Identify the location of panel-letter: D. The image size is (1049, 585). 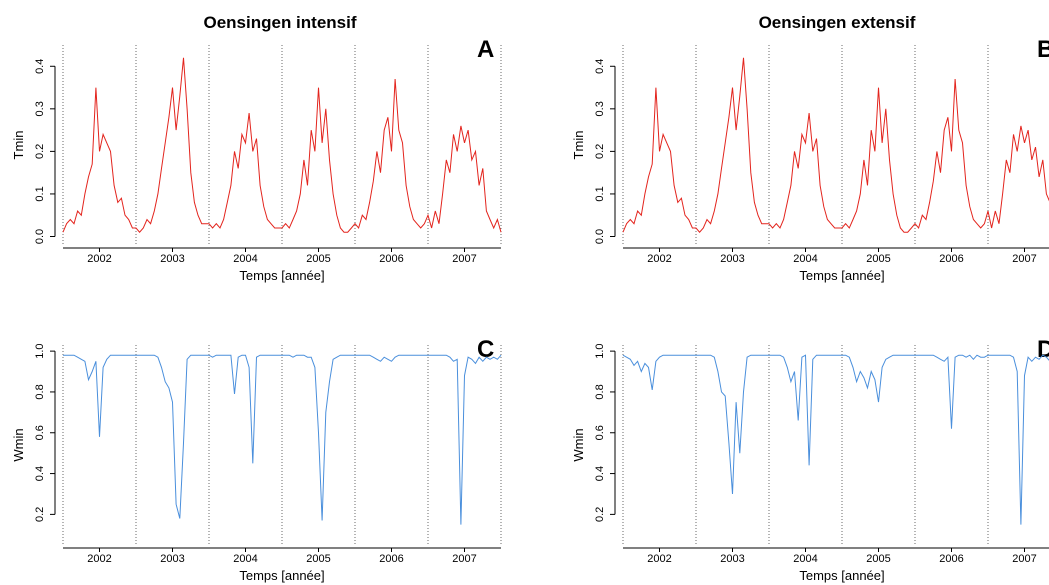
(1043, 349).